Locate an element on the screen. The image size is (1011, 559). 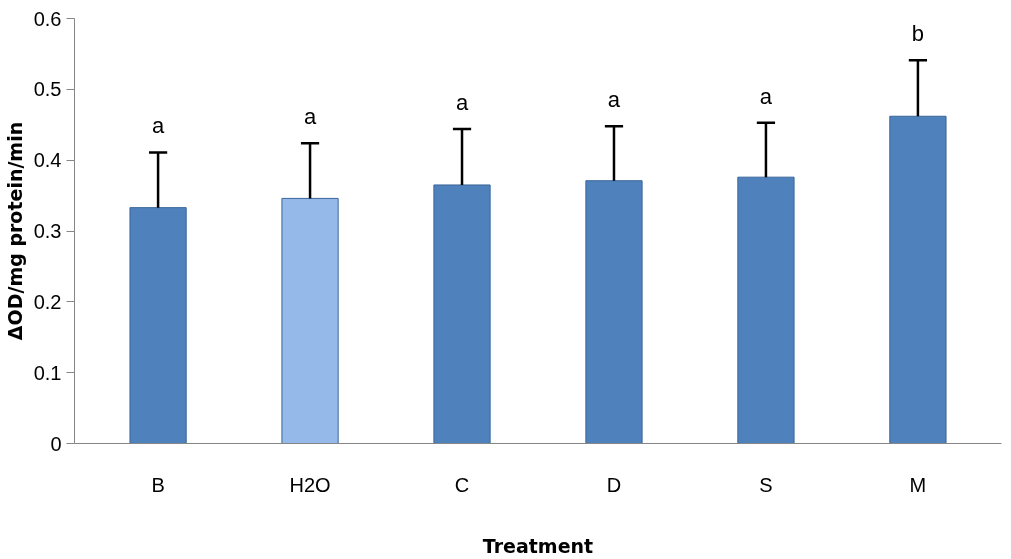
x-tick-label: C is located at coordinates (462, 484).